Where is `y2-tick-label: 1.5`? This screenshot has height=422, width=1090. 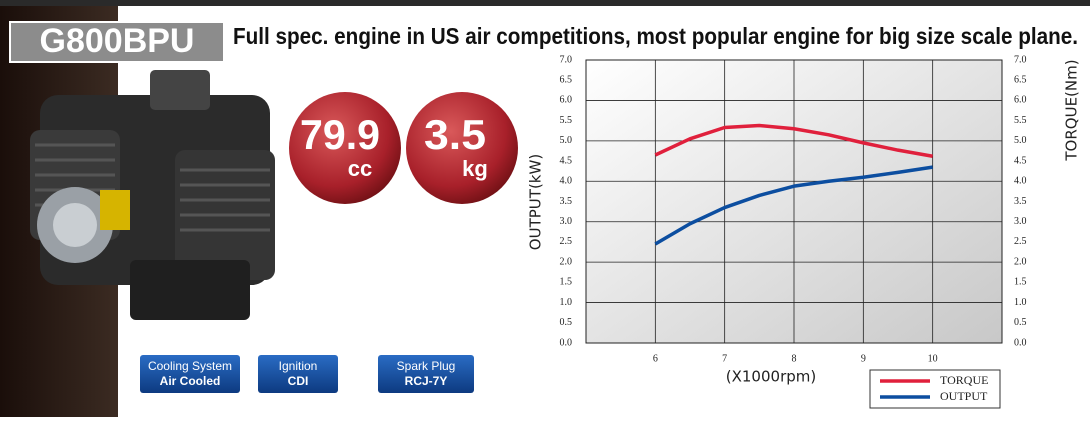
y2-tick-label: 1.5 is located at coordinates (1020, 282).